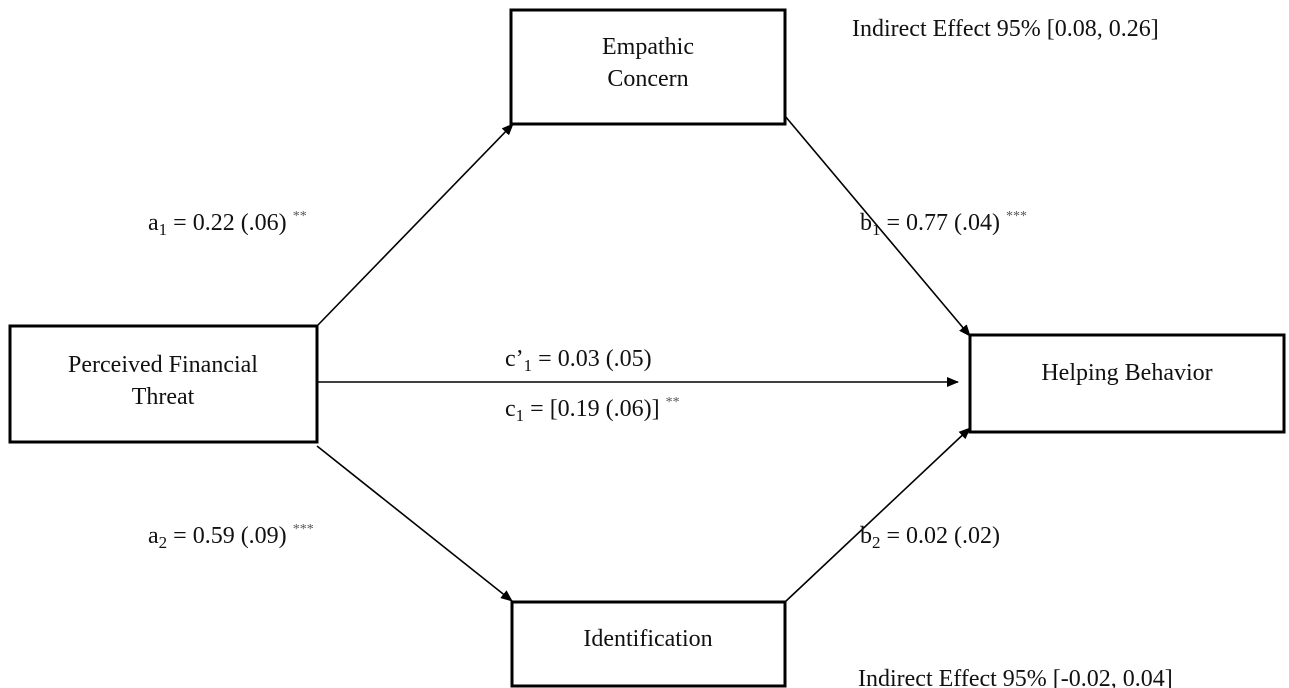 The width and height of the screenshot is (1289, 688). Describe the element at coordinates (163, 397) in the screenshot. I see `node-label: Threat` at that location.